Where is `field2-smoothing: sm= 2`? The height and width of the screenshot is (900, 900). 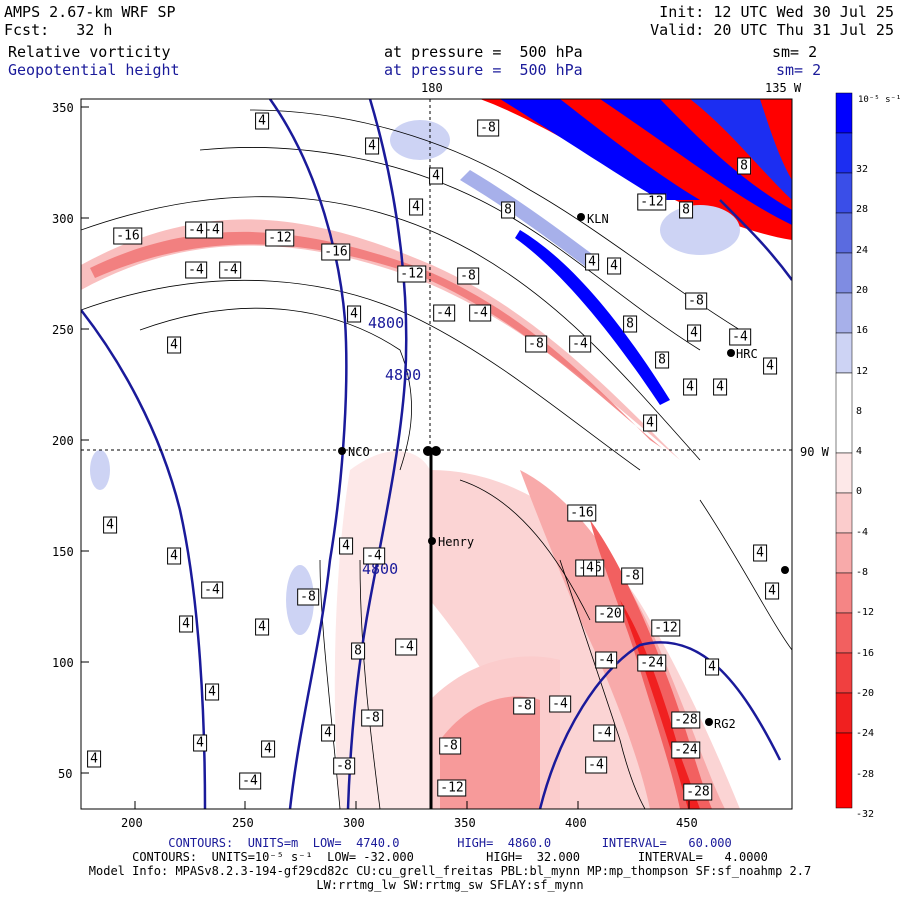
field2-smoothing: sm= 2 is located at coordinates (799, 70).